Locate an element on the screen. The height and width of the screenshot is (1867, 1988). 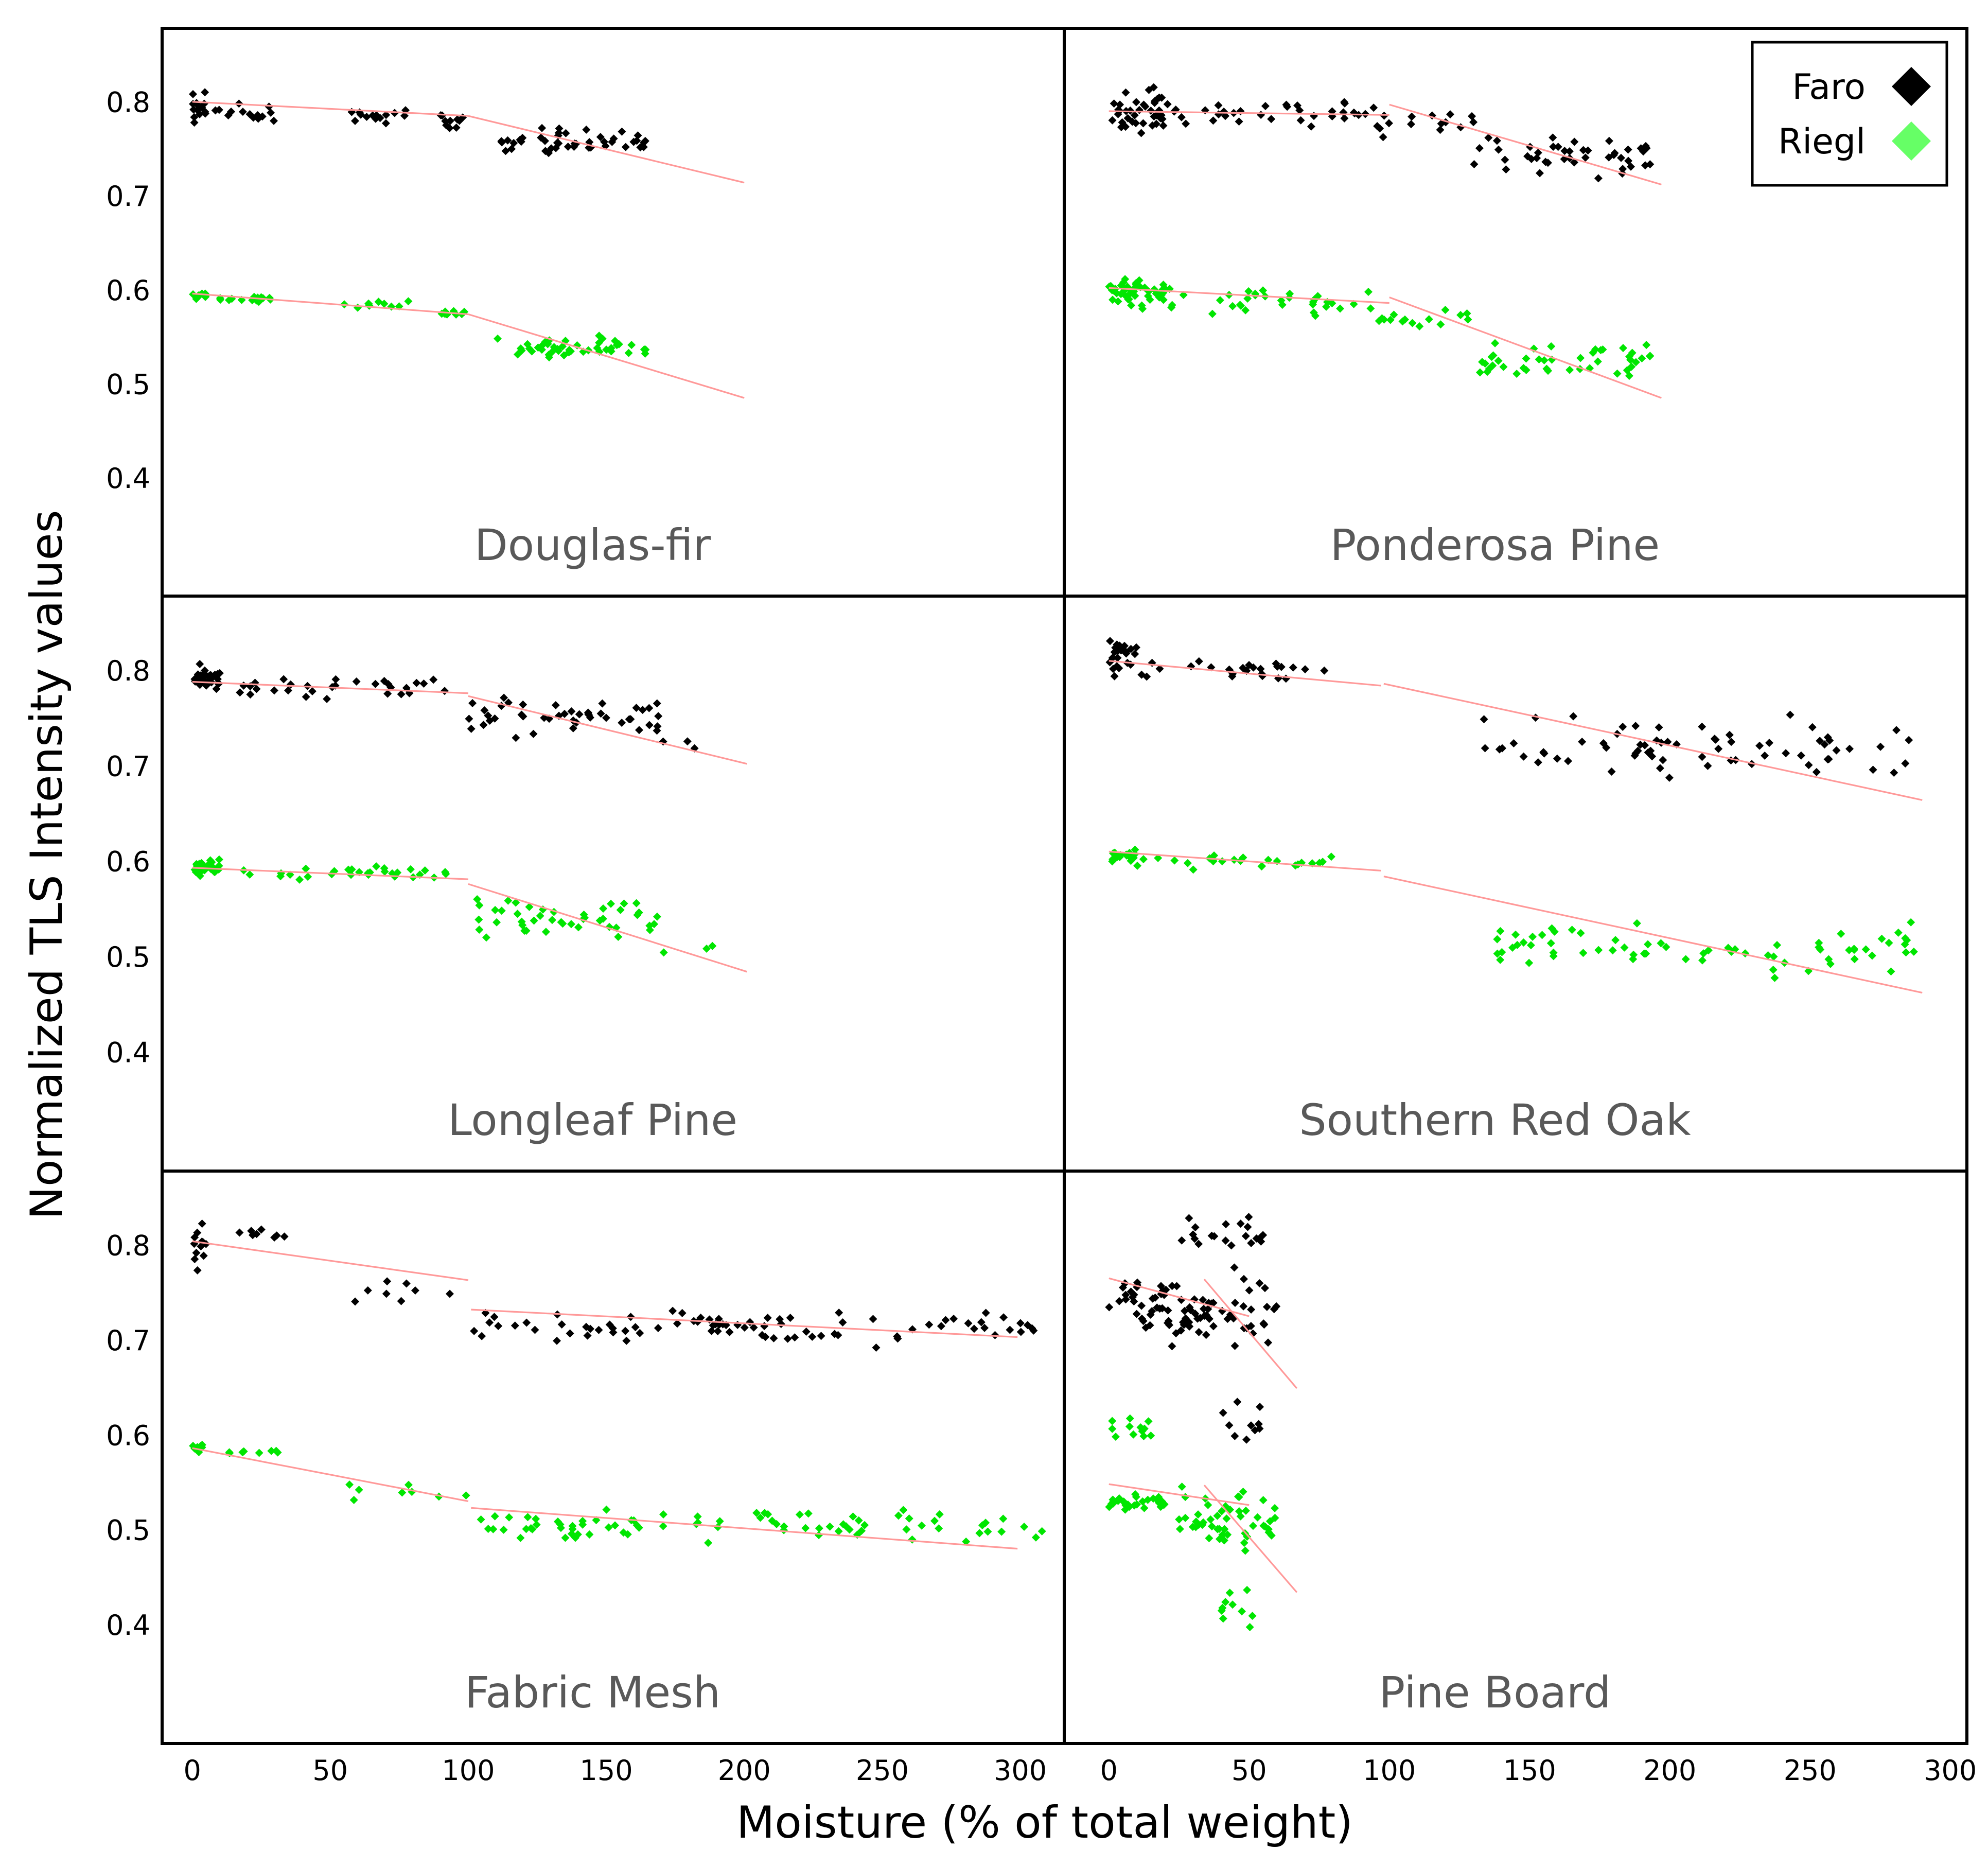
y-tick-label: 0.7 is located at coordinates (128, 1340).